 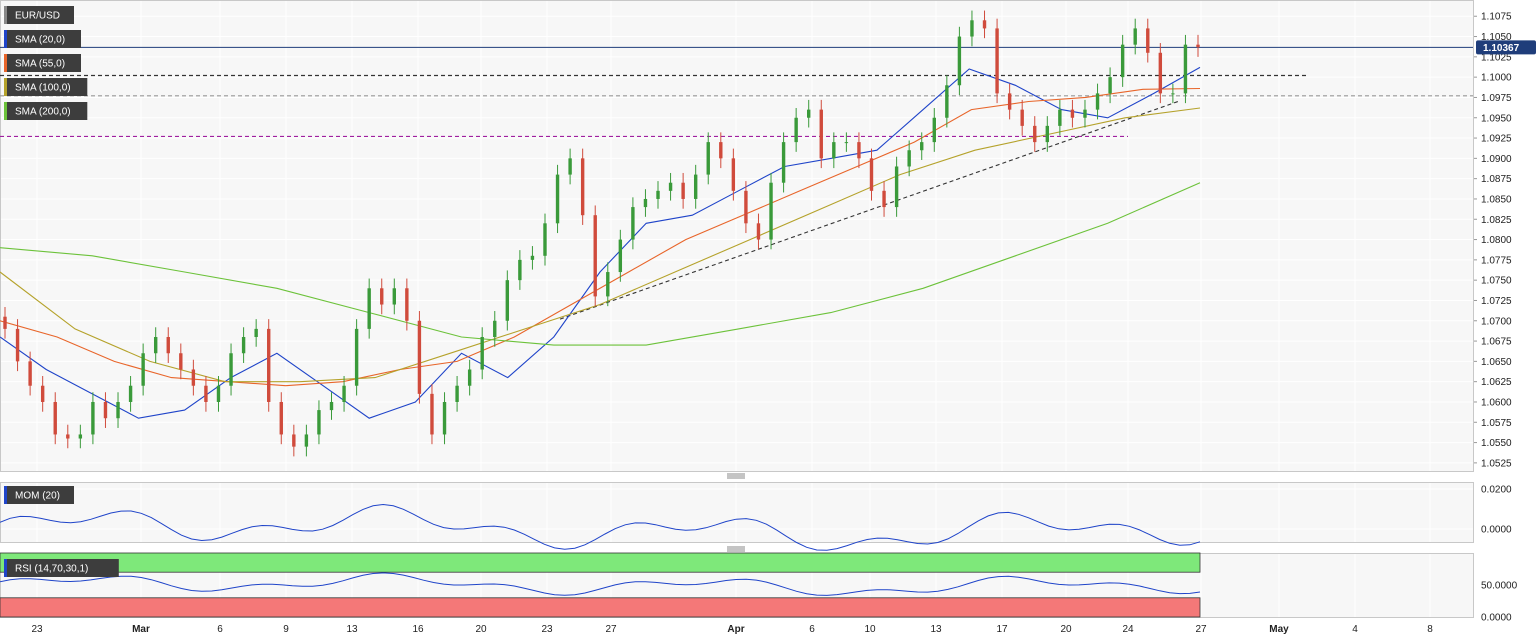 What do you see at coordinates (46, 111) in the screenshot?
I see `sma200-label-box` at bounding box center [46, 111].